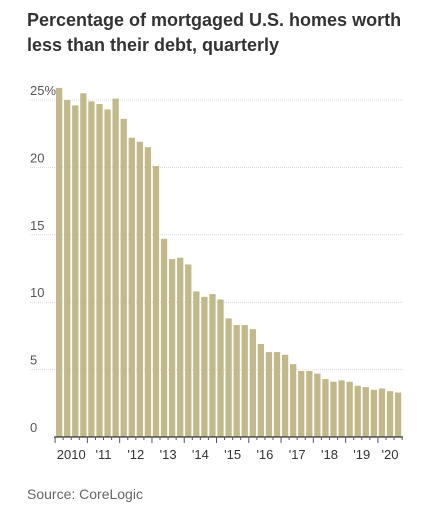 The width and height of the screenshot is (427, 528). I want to click on x-tick-label: '16, so click(264, 454).